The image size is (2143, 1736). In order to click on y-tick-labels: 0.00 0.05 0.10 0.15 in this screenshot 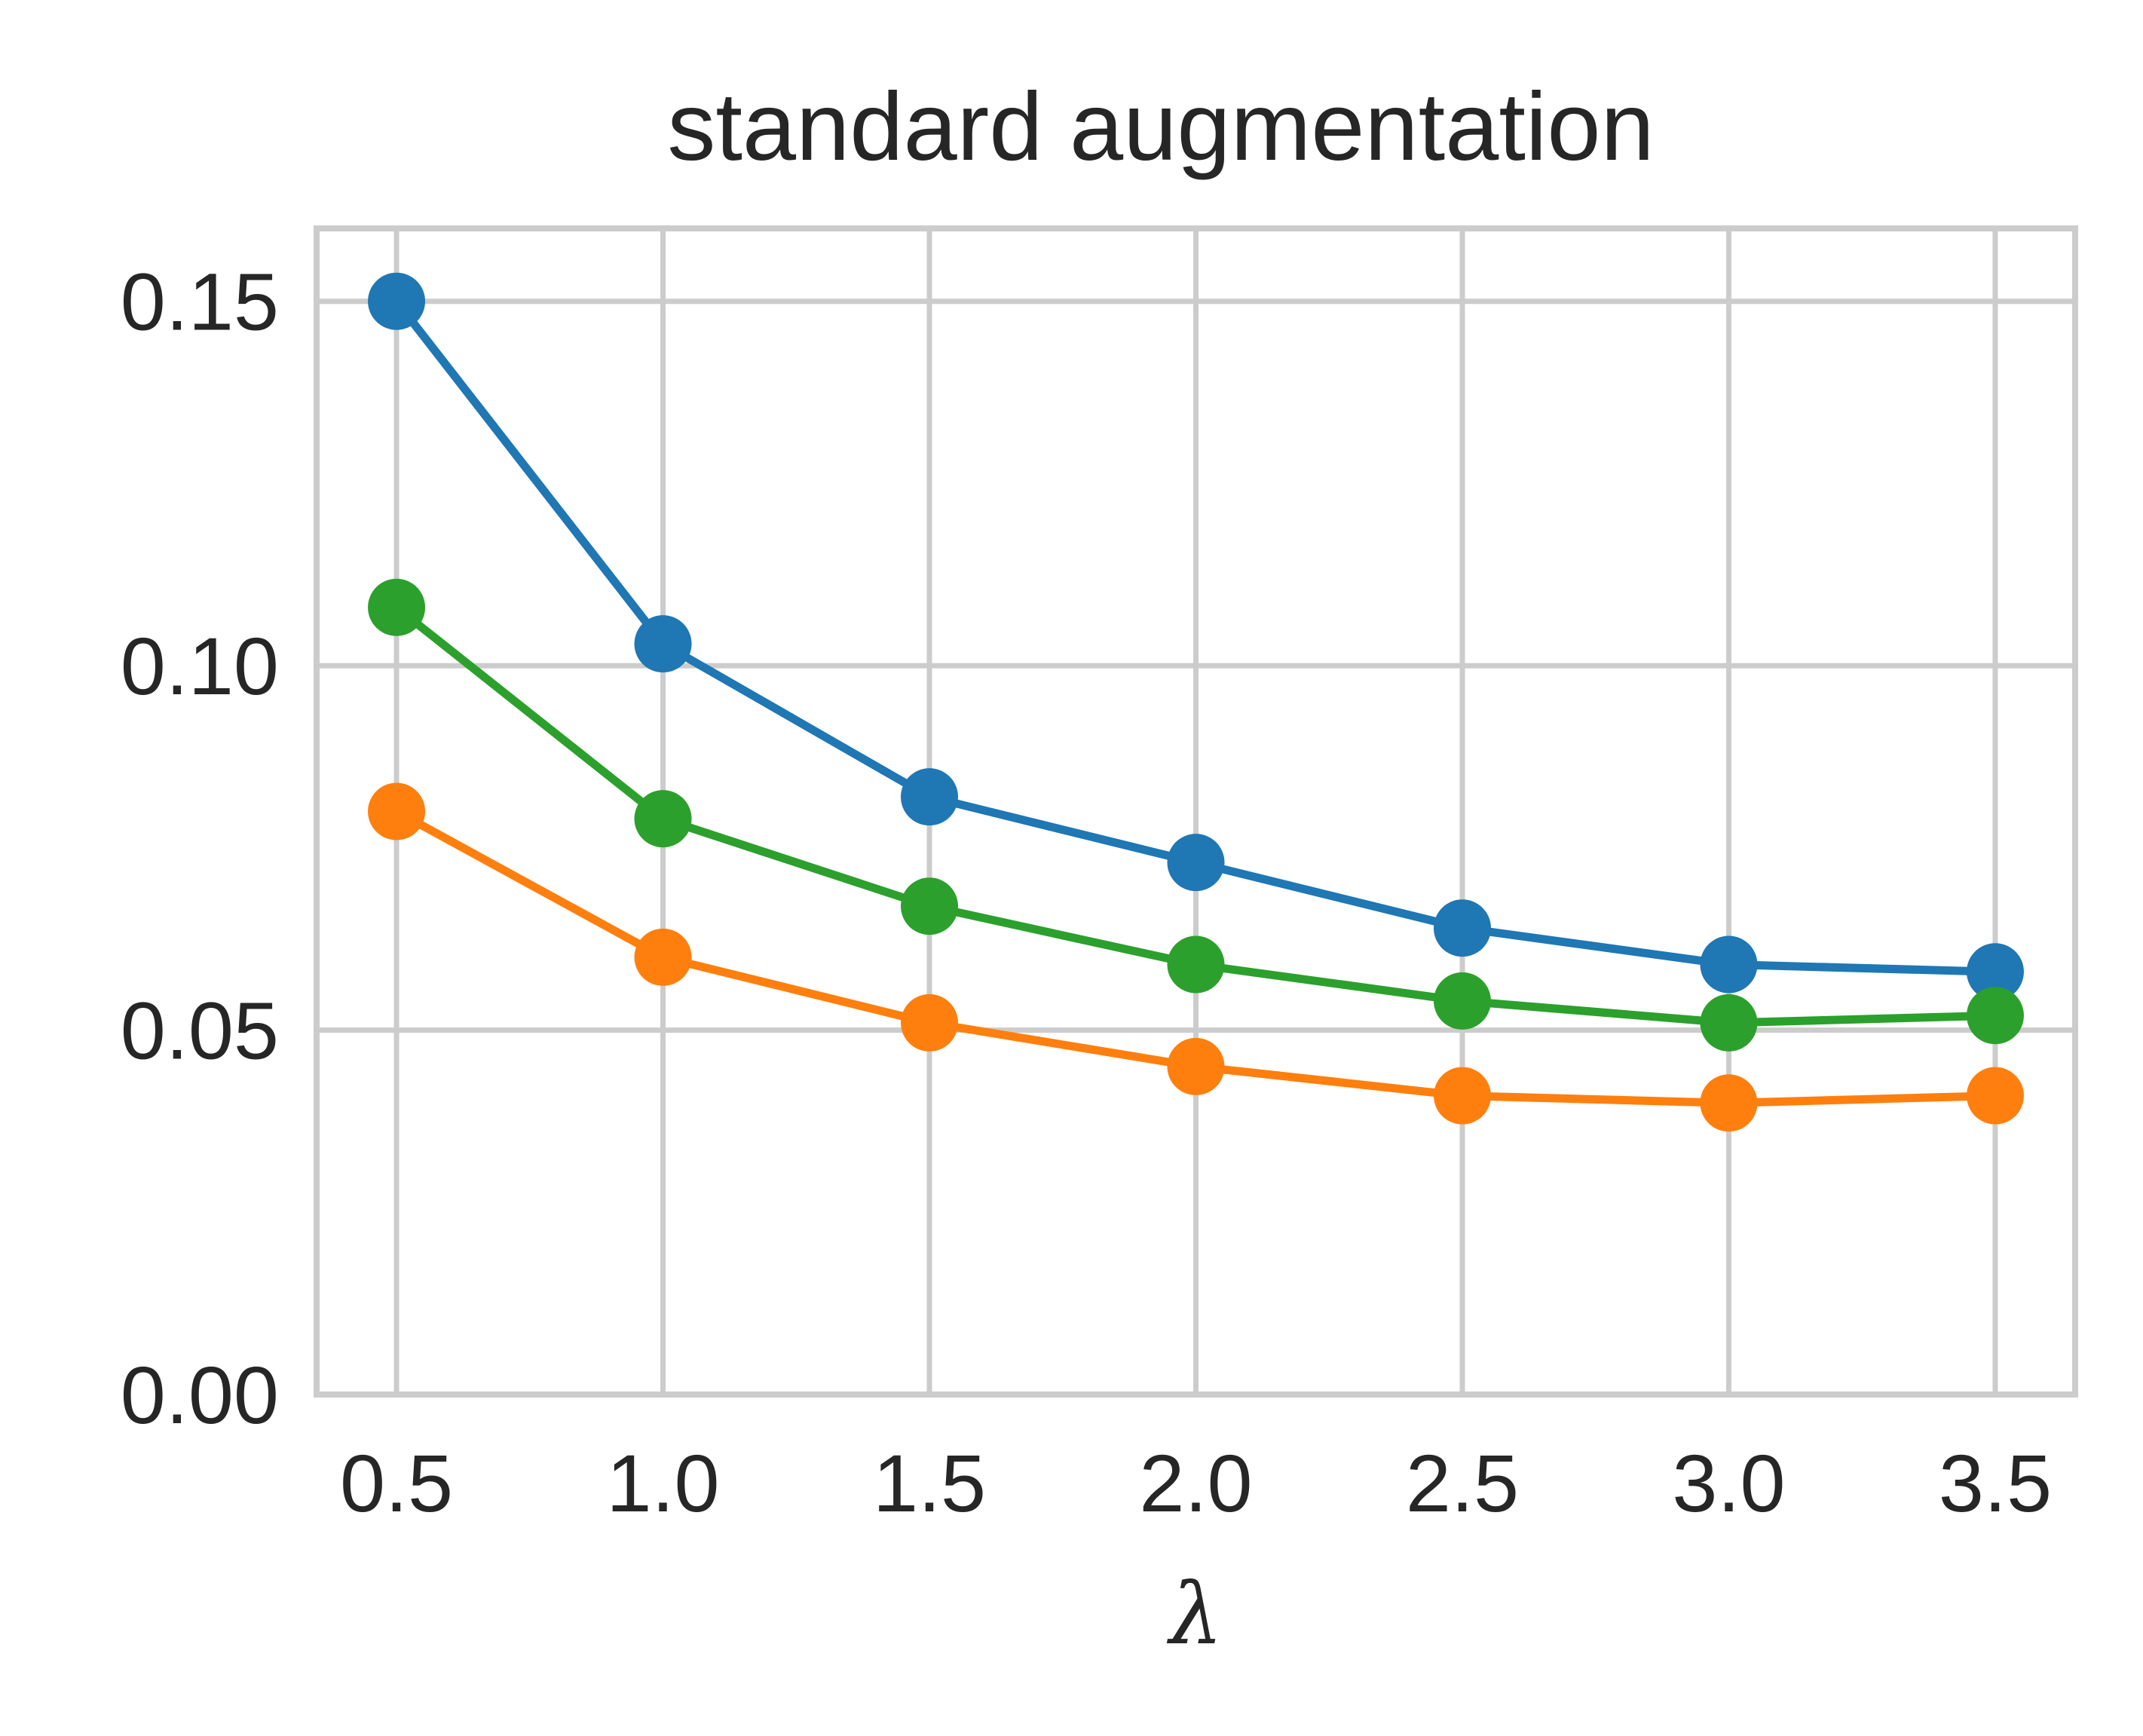, I will do `click(200, 848)`.